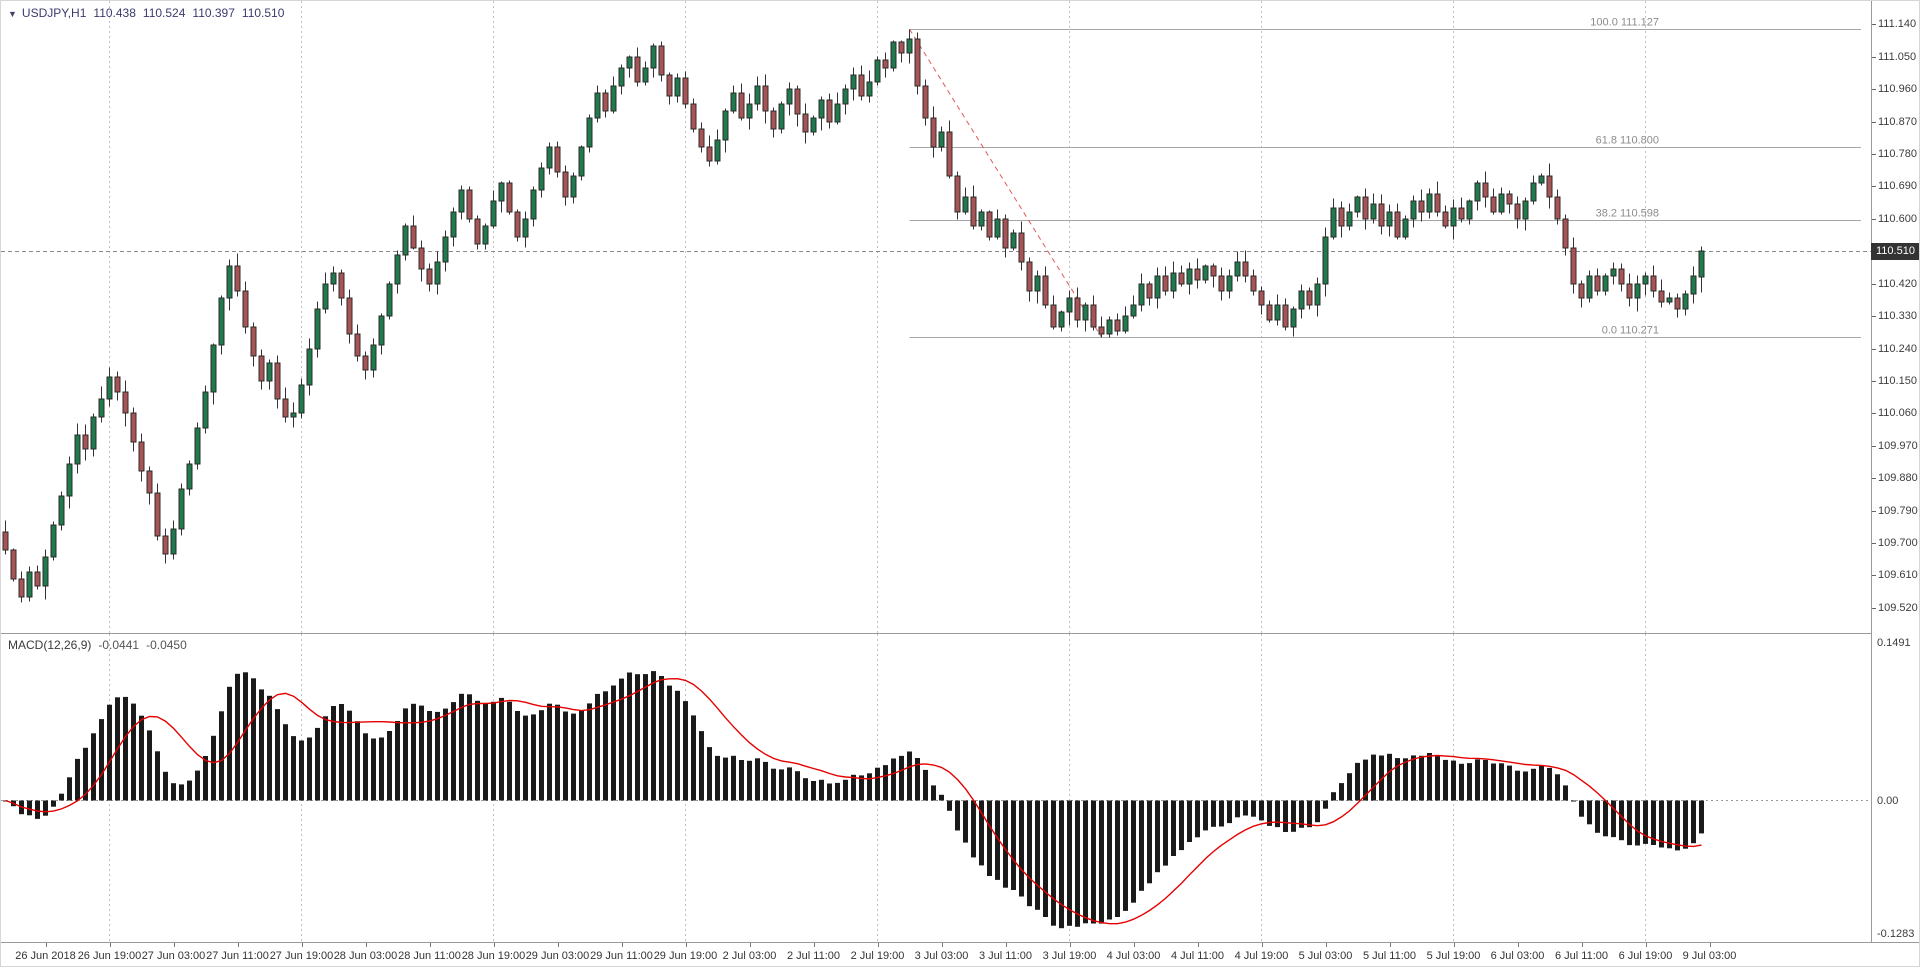 The height and width of the screenshot is (967, 1920). I want to click on symbol-dropdown-icon: ▼, so click(12, 14).